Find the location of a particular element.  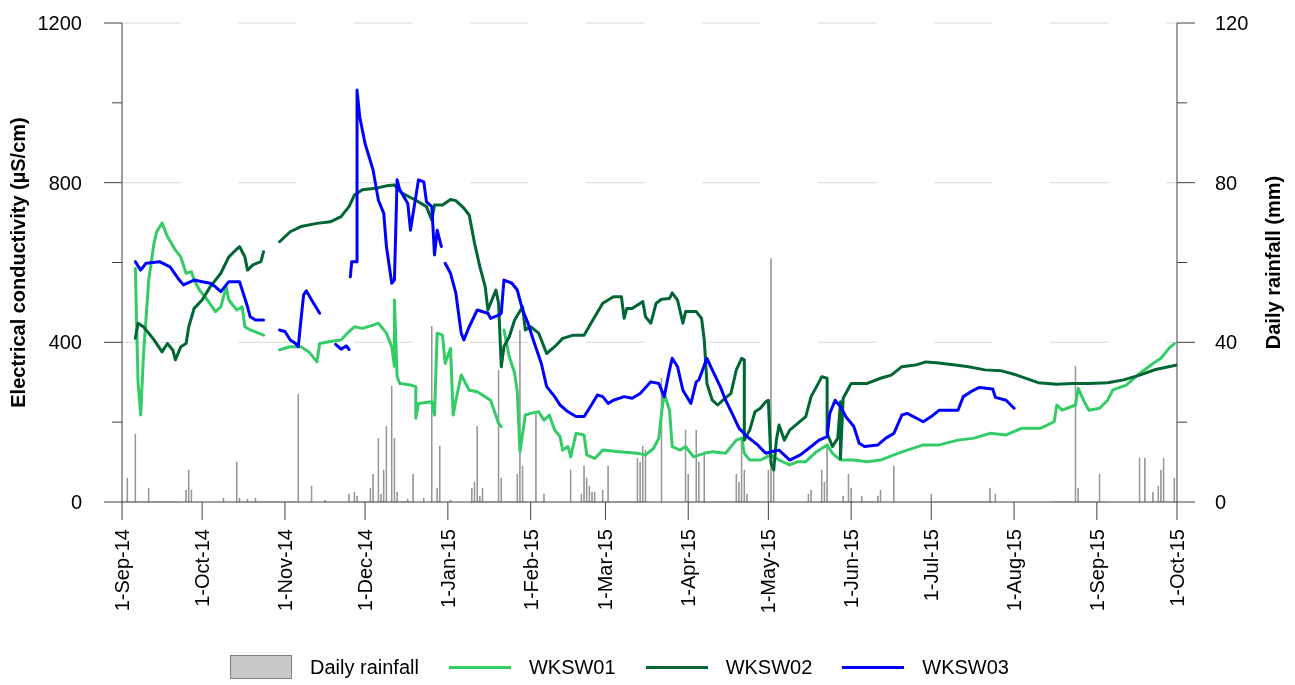

x-tick-label: 1-Oct-15 is located at coordinates (1177, 568).